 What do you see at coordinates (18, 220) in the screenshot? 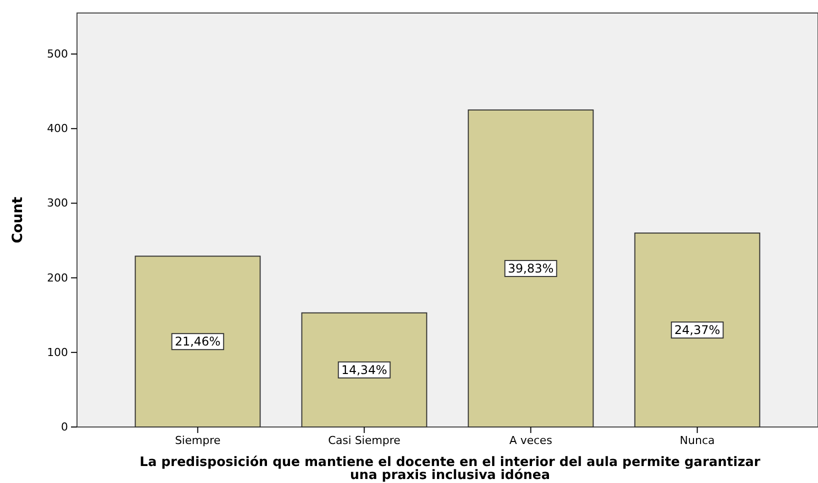
I see `y-axis-title: Count` at bounding box center [18, 220].